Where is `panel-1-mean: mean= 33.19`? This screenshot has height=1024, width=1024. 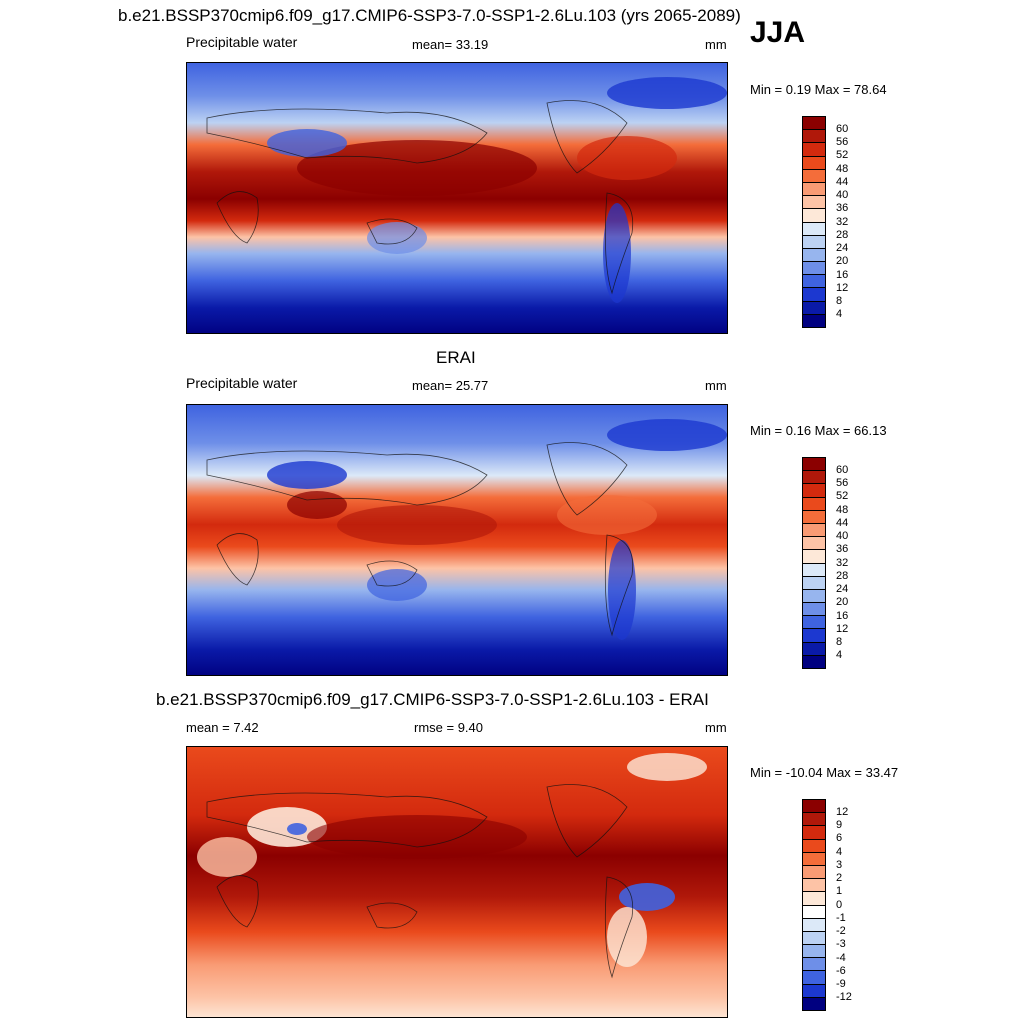 panel-1-mean: mean= 33.19 is located at coordinates (450, 44).